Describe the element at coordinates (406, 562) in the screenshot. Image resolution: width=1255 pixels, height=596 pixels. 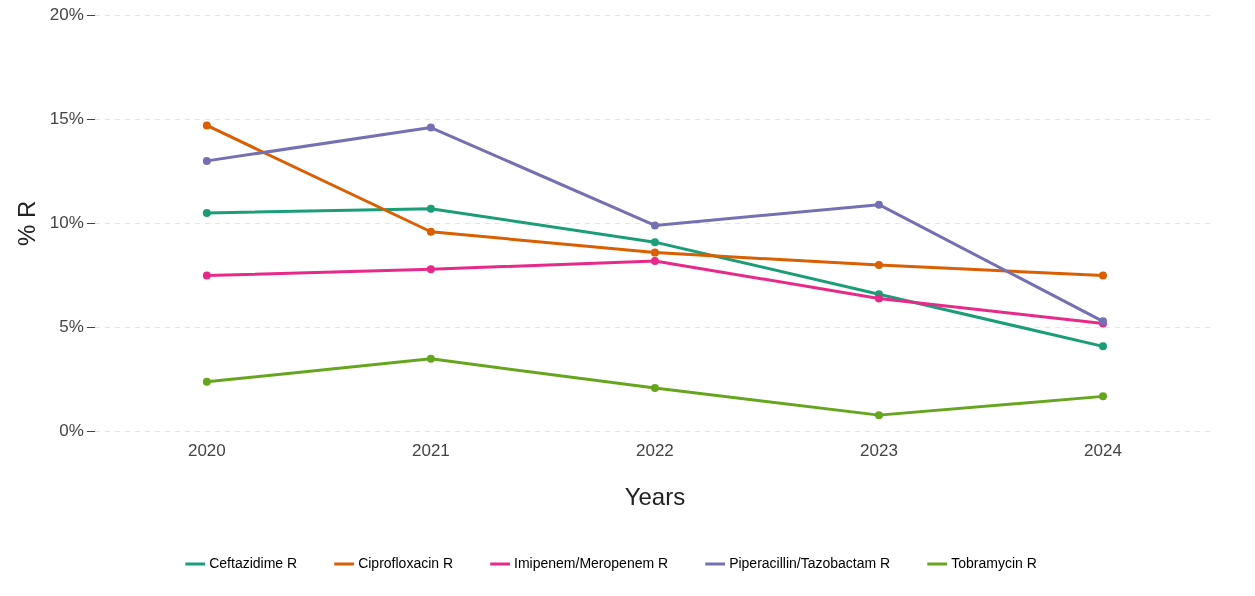
I see `legend-label: Ciprofloxacin R` at that location.